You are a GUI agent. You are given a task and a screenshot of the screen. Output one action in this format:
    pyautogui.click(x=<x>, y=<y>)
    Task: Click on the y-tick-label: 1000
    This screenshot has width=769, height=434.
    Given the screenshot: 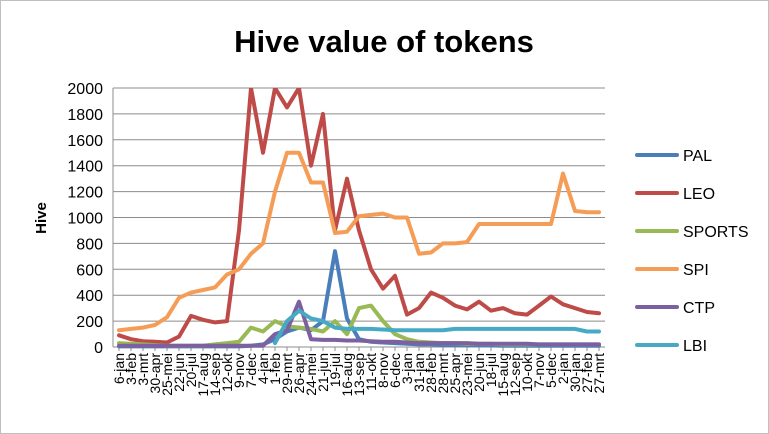 What is the action you would take?
    pyautogui.click(x=85, y=219)
    